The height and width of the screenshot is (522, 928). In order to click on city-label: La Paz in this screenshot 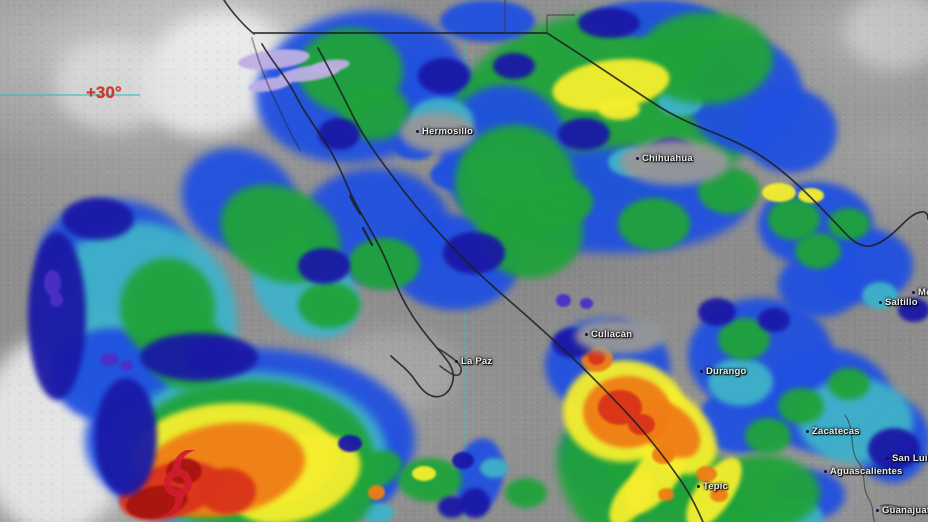, I will do `click(473, 361)`.